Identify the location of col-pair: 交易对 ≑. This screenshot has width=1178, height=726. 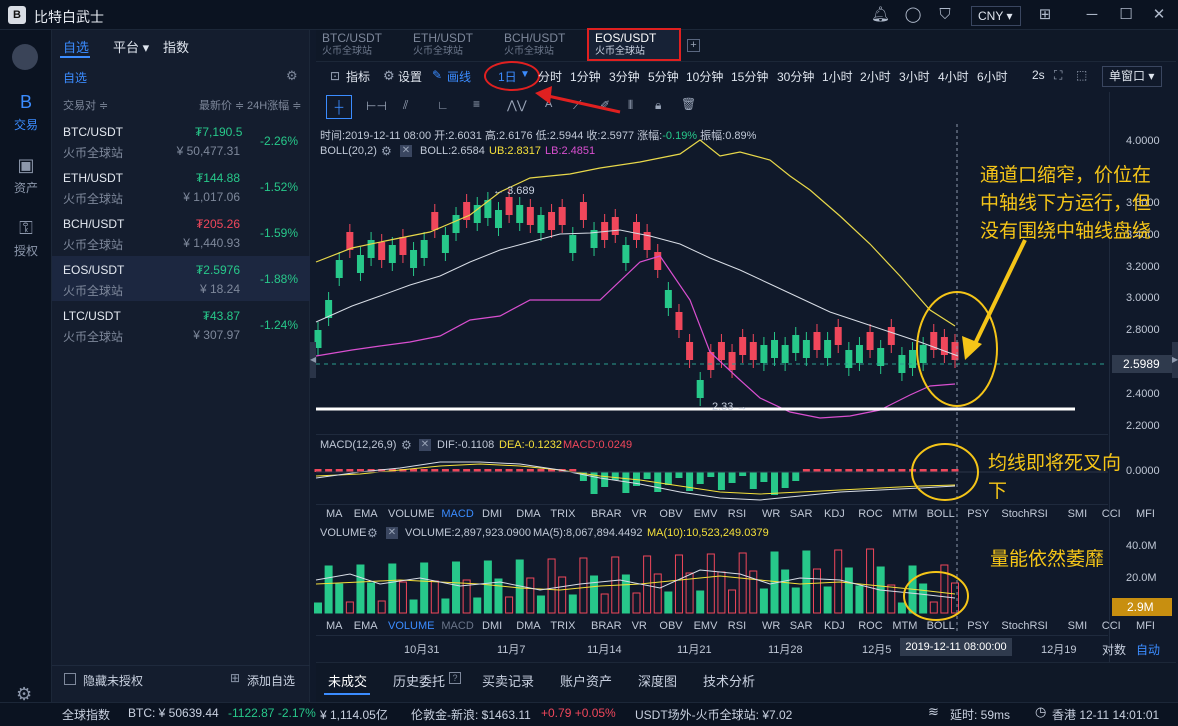
(86, 106).